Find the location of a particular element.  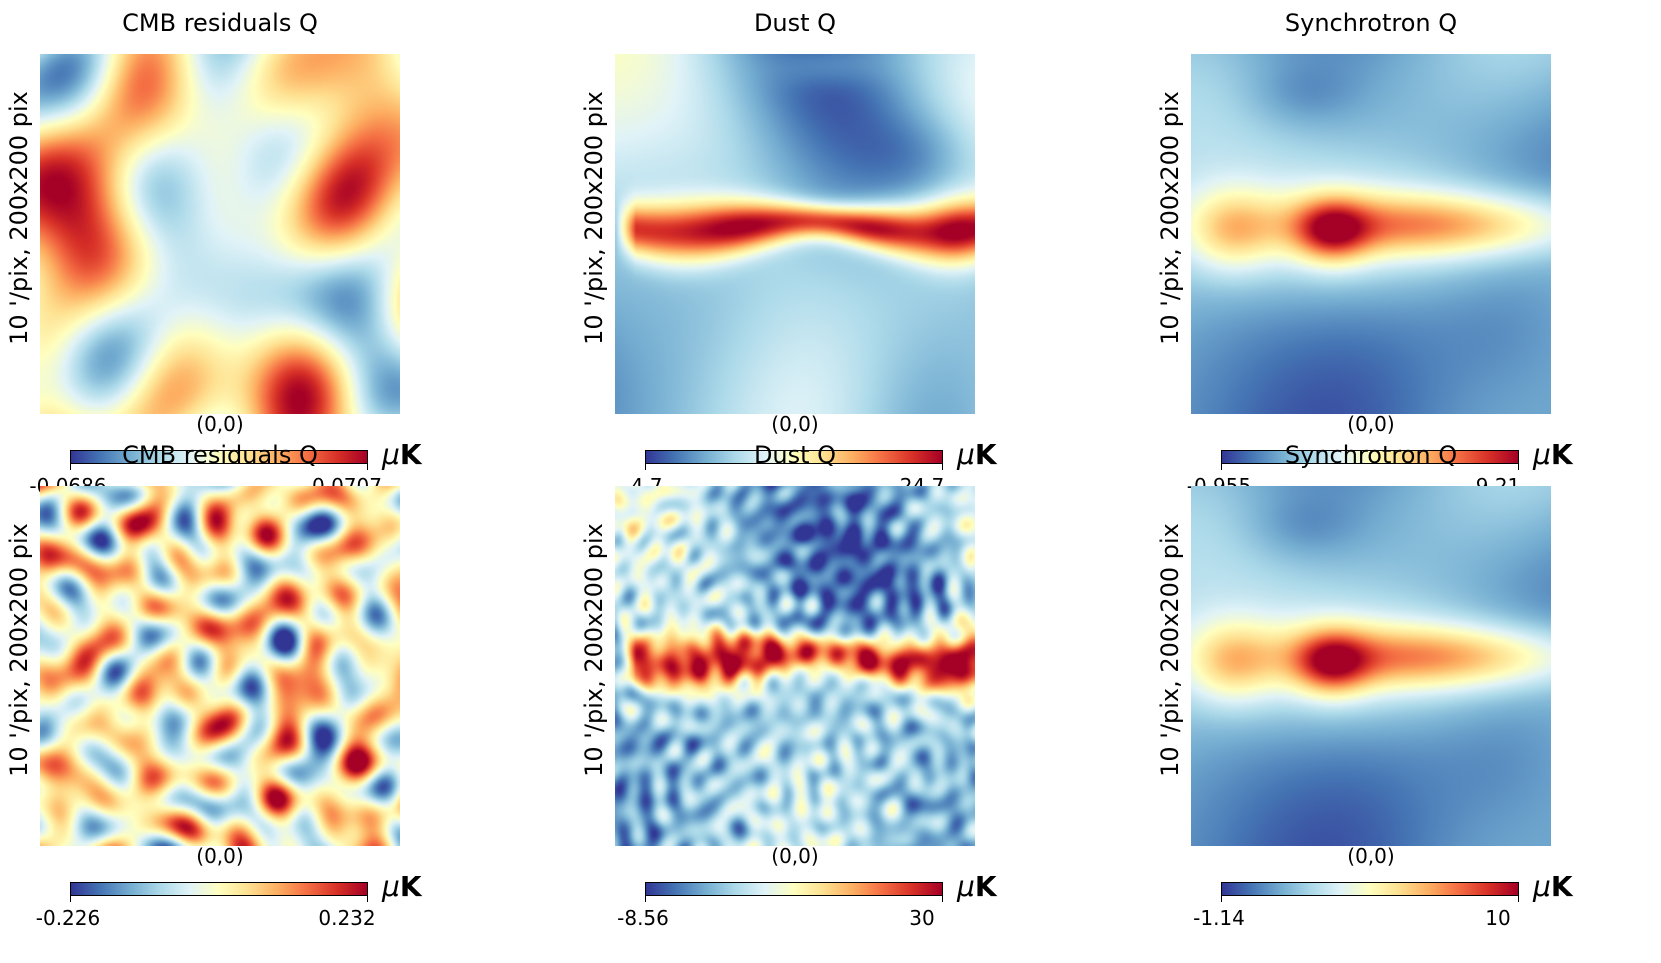

colorbar-min-label: -0.226 is located at coordinates (68, 918).